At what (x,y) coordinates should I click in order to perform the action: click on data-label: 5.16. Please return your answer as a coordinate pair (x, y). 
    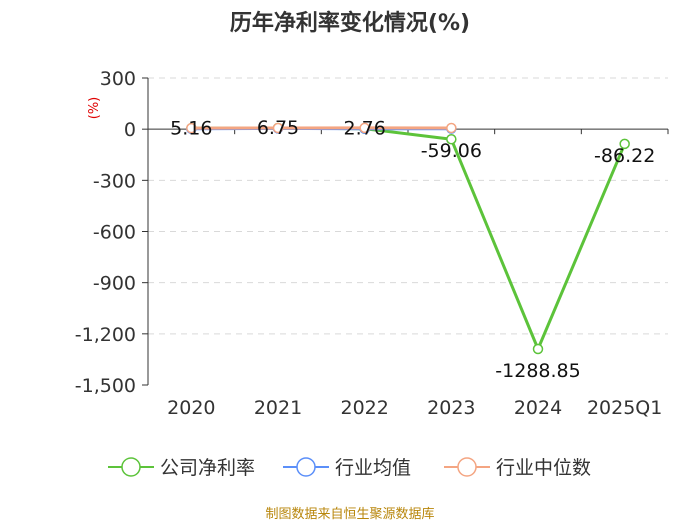
    Looking at the image, I should click on (191, 128).